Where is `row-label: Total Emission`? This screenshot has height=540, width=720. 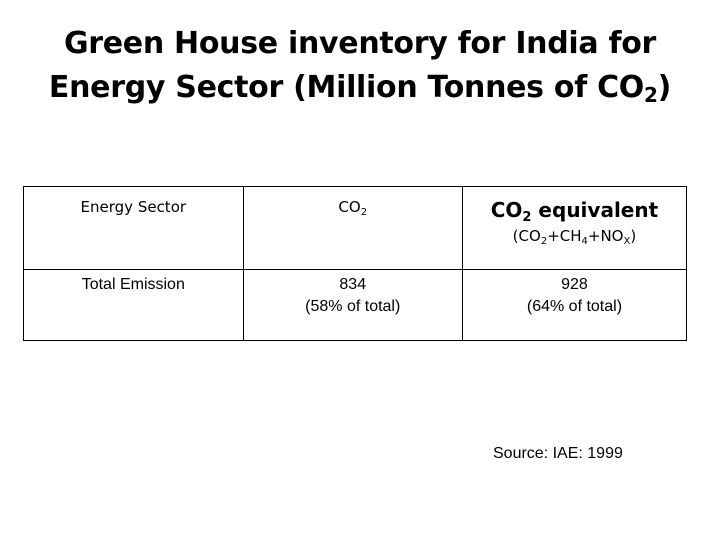
row-label: Total Emission is located at coordinates (133, 284).